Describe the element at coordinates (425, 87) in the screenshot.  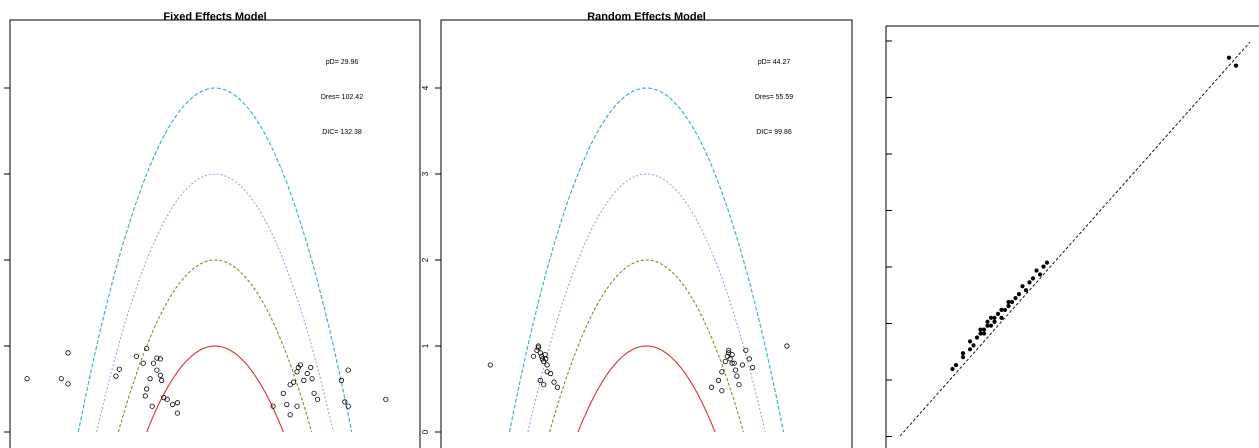
I see `y-tick-label: 4` at that location.